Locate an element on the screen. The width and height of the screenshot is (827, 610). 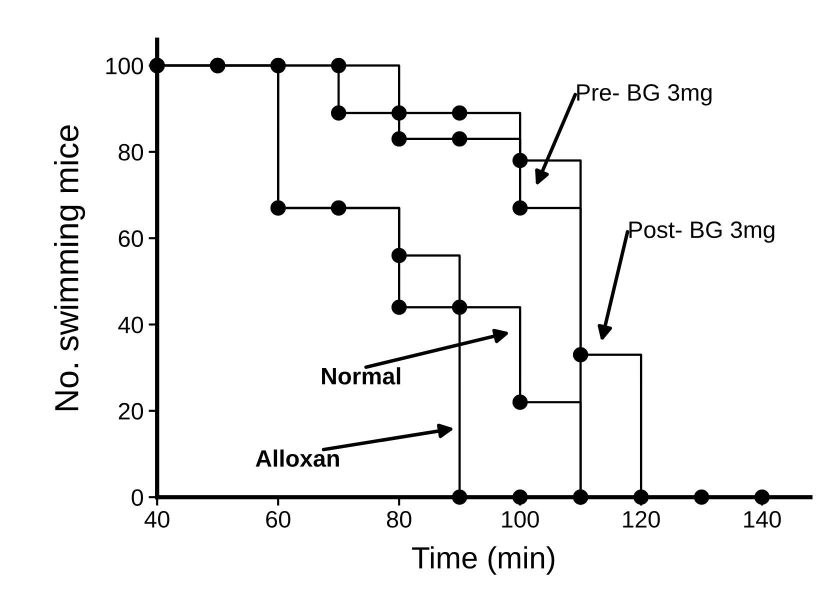
x-tick-label: 100 is located at coordinates (520, 519).